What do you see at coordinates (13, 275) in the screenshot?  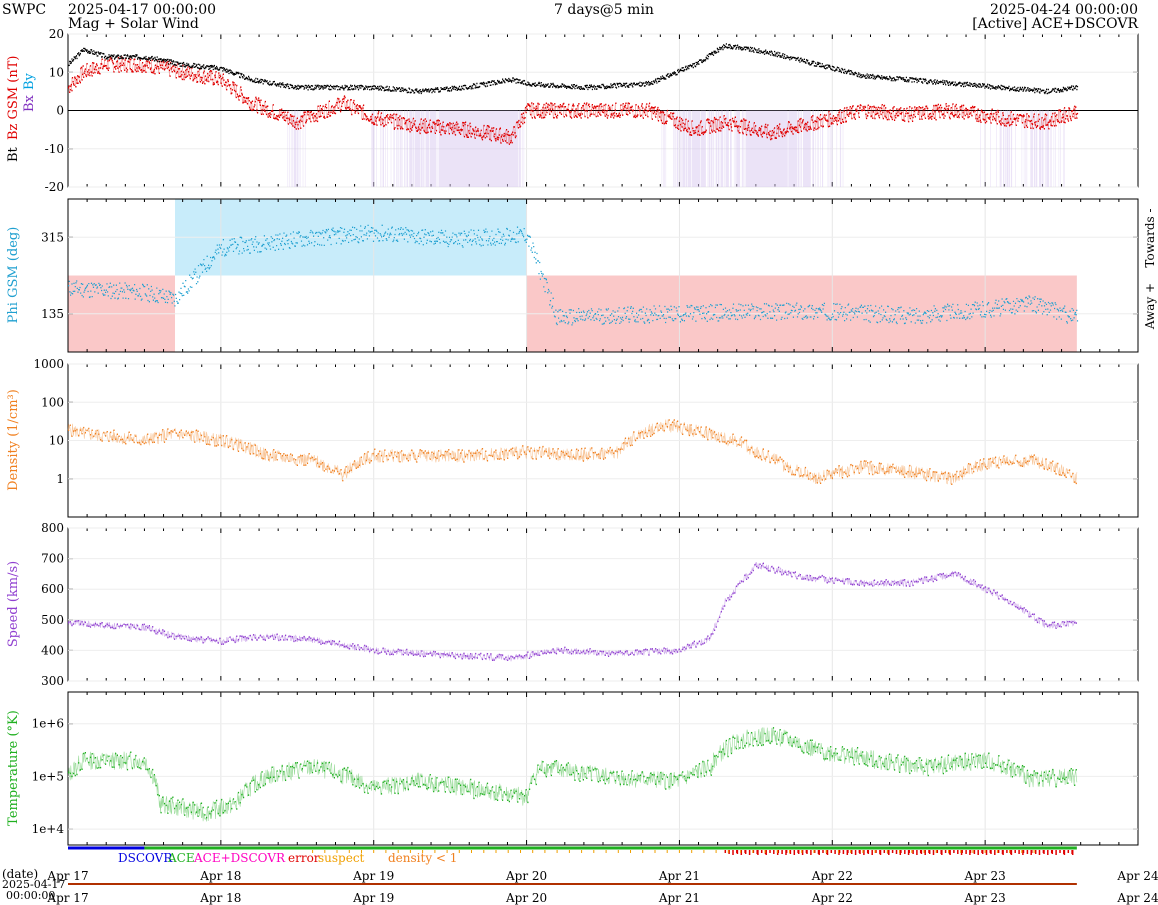 I see `phi-ylabel: Phi GSM (deg)` at bounding box center [13, 275].